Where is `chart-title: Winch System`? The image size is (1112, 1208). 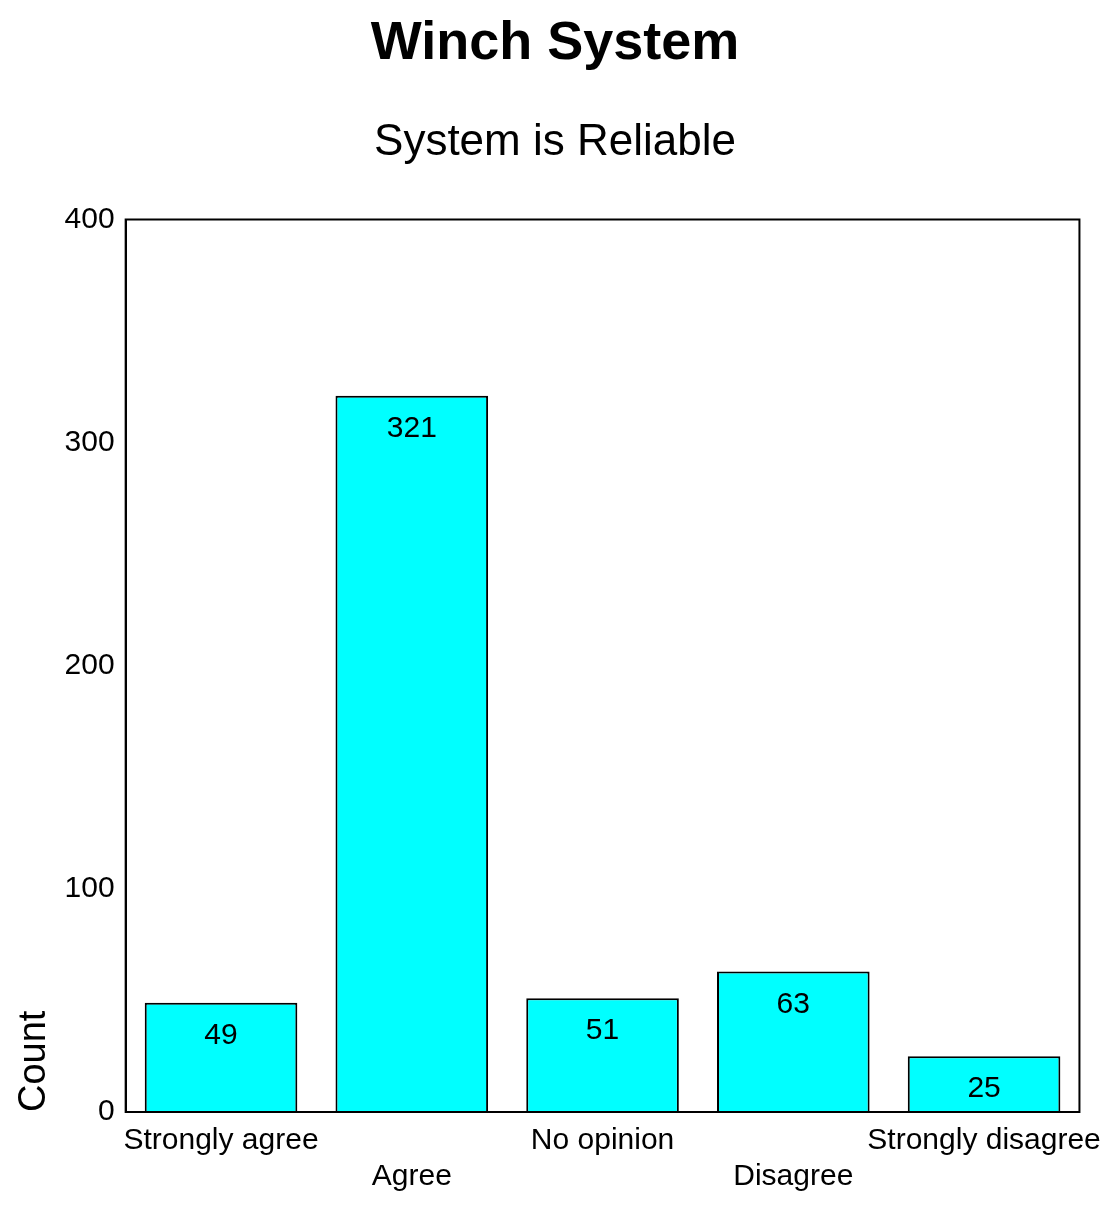
chart-title: Winch System is located at coordinates (555, 40).